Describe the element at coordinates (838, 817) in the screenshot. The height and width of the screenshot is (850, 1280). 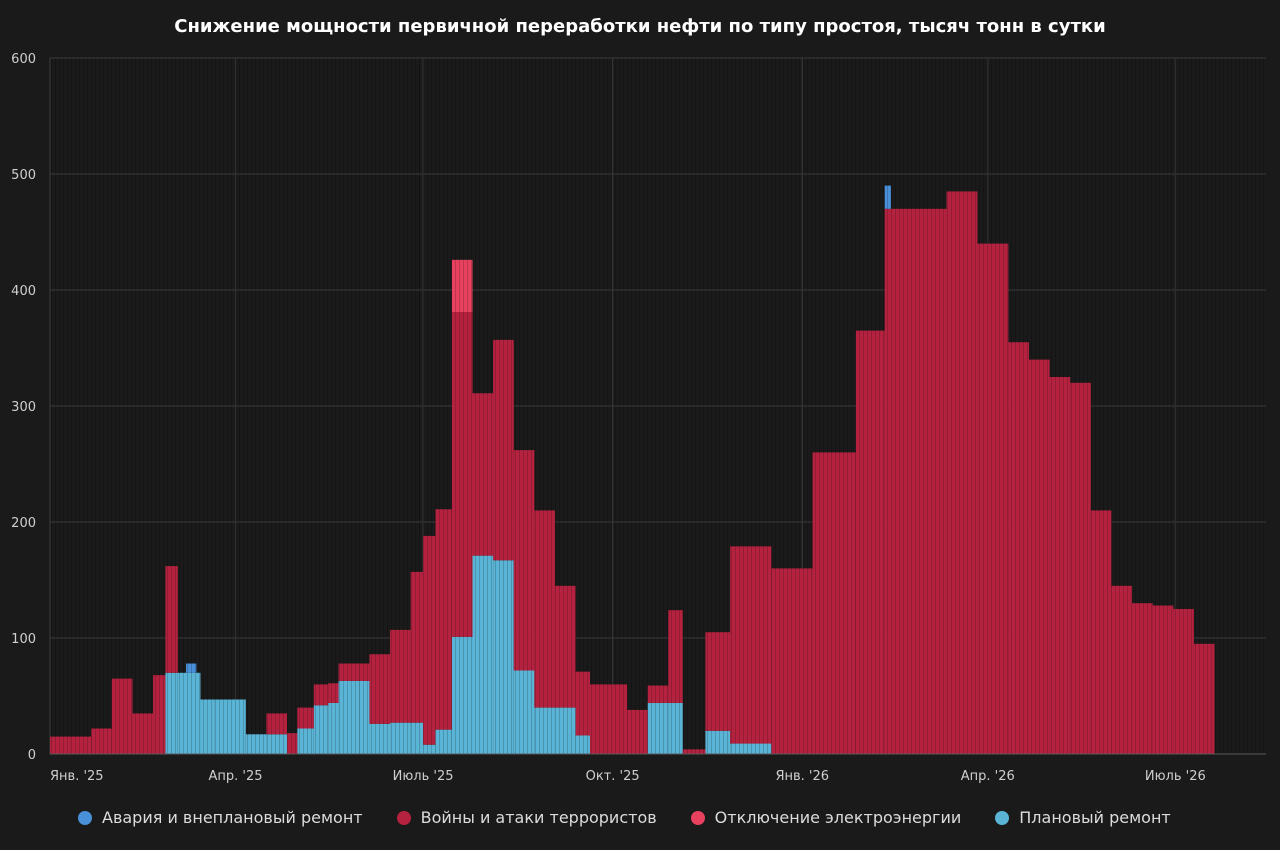
I see `legend-label: Отключение электроэнергии` at that location.